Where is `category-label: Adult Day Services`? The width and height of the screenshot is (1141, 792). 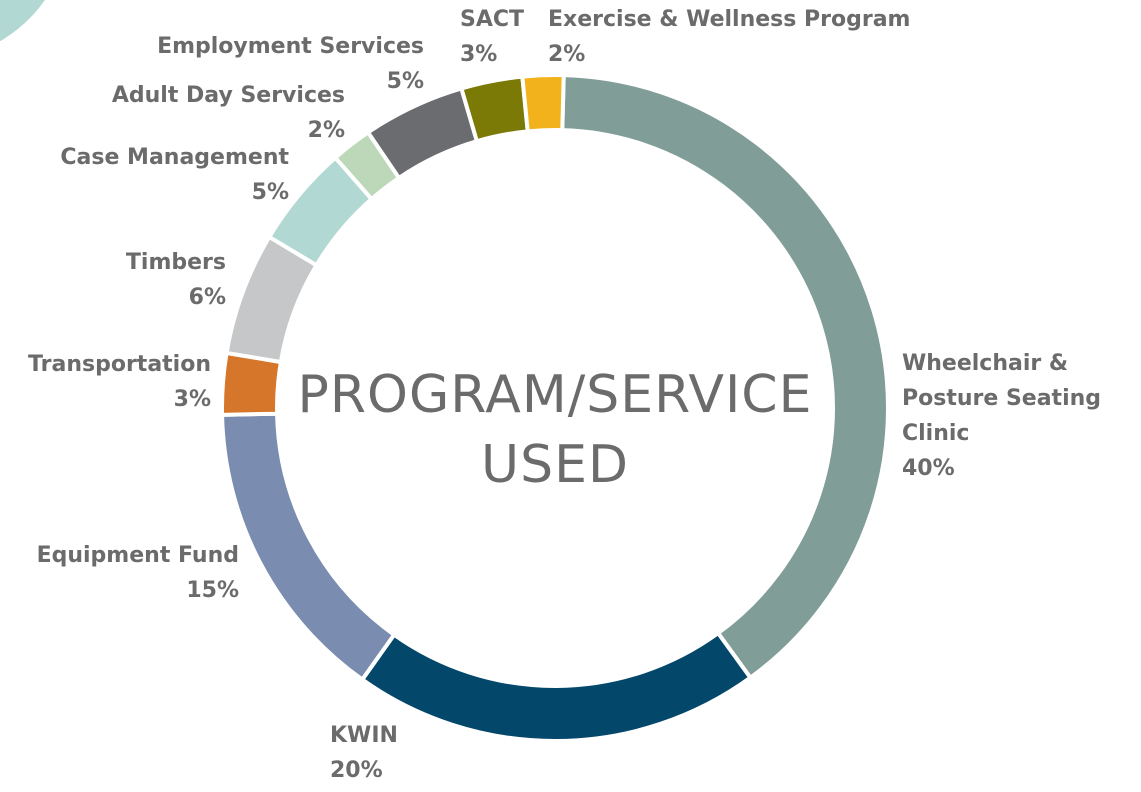 category-label: Adult Day Services is located at coordinates (228, 95).